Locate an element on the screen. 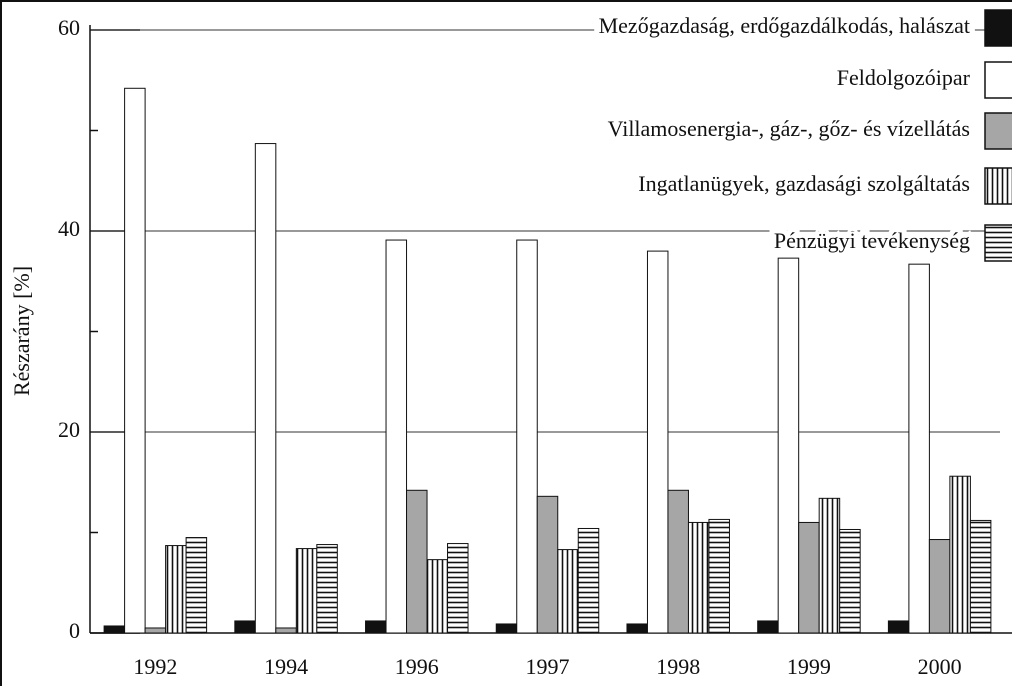 The height and width of the screenshot is (686, 1012). legend-label: Mezőgazdaság, erdőgazdálkodás, halászat is located at coordinates (784, 25).